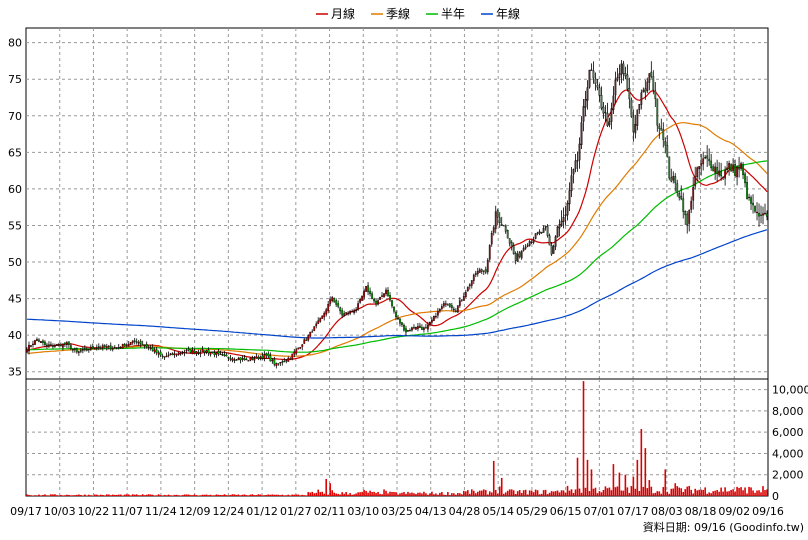 The height and width of the screenshot is (540, 808). What do you see at coordinates (465, 511) in the screenshot?
I see `date-tick-label: 04/28` at bounding box center [465, 511].